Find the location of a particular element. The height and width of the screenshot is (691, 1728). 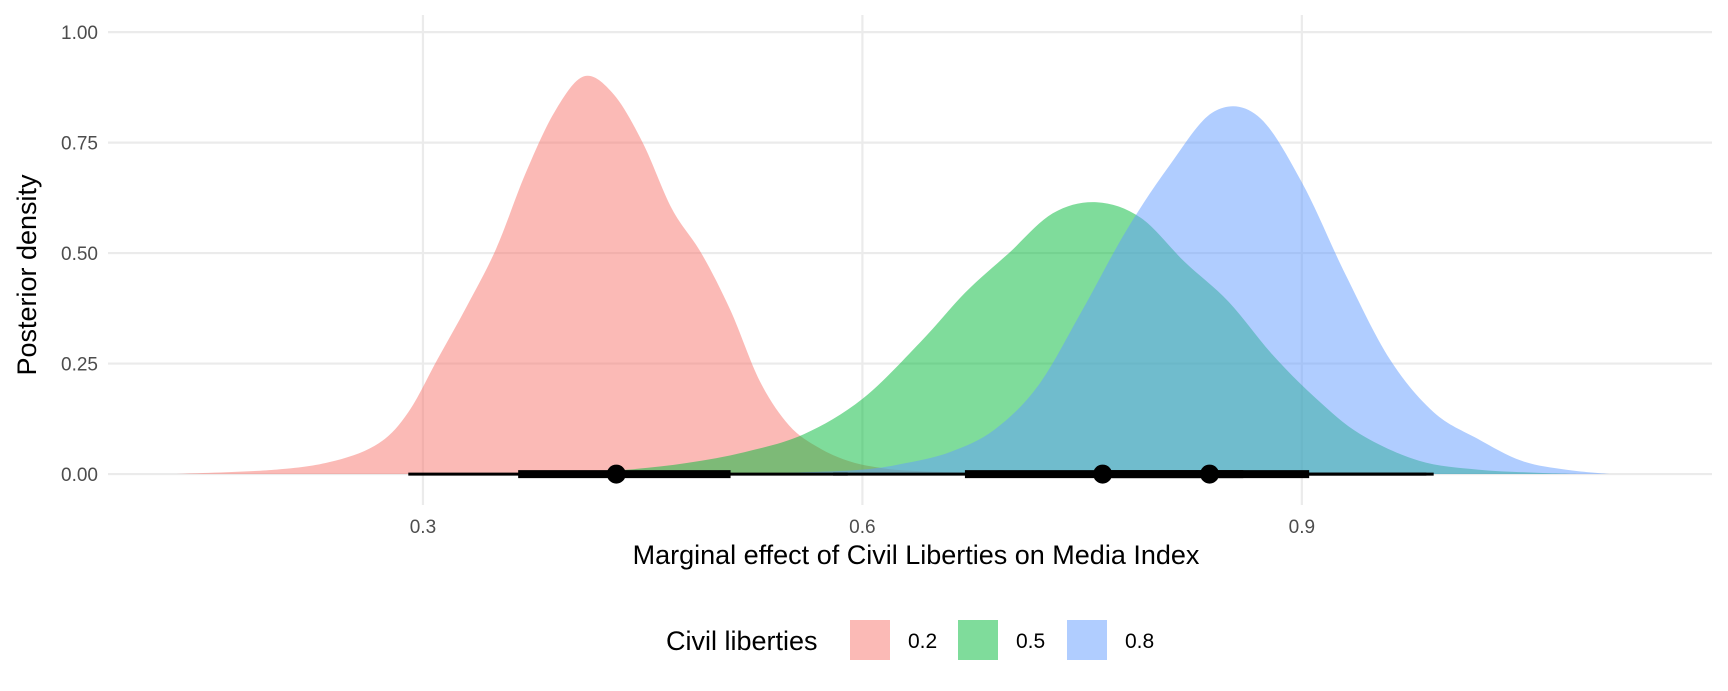

y-axis-title: Posterior density is located at coordinates (27, 275).